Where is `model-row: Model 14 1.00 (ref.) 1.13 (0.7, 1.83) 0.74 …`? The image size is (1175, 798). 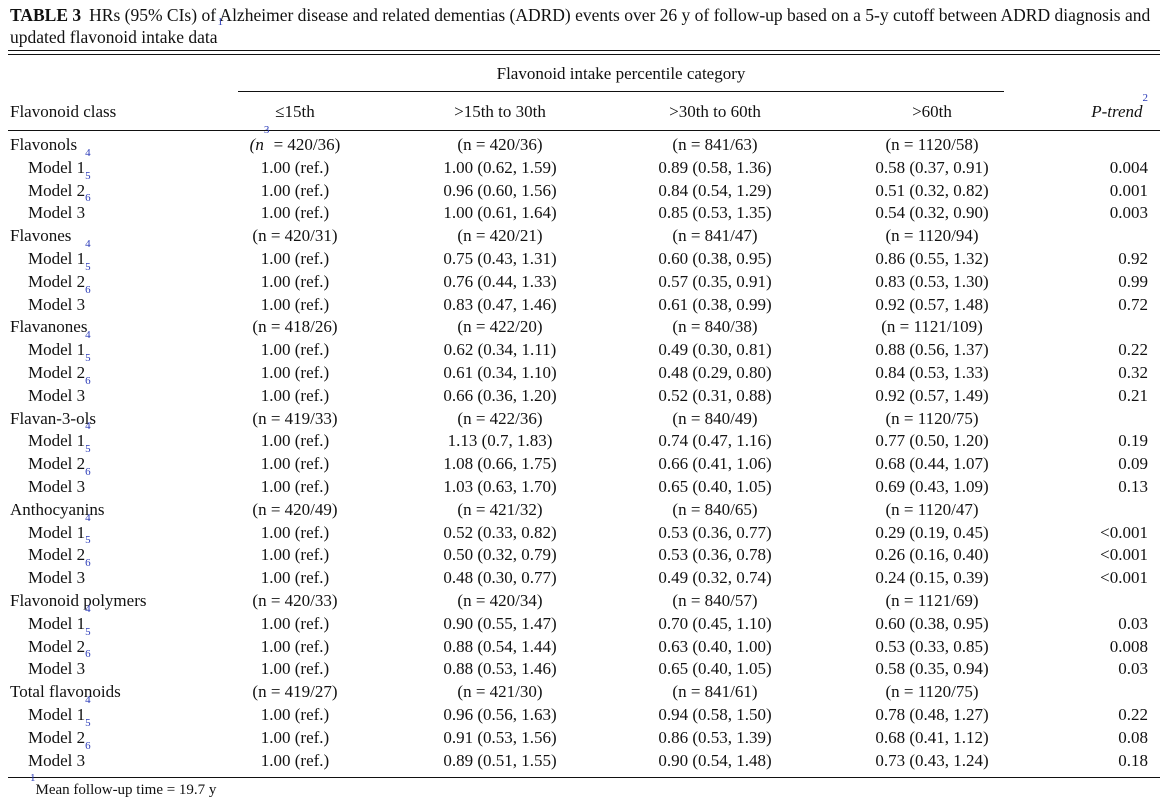 model-row: Model 14 1.00 (ref.) 1.13 (0.7, 1.83) 0.74 … is located at coordinates (587, 437).